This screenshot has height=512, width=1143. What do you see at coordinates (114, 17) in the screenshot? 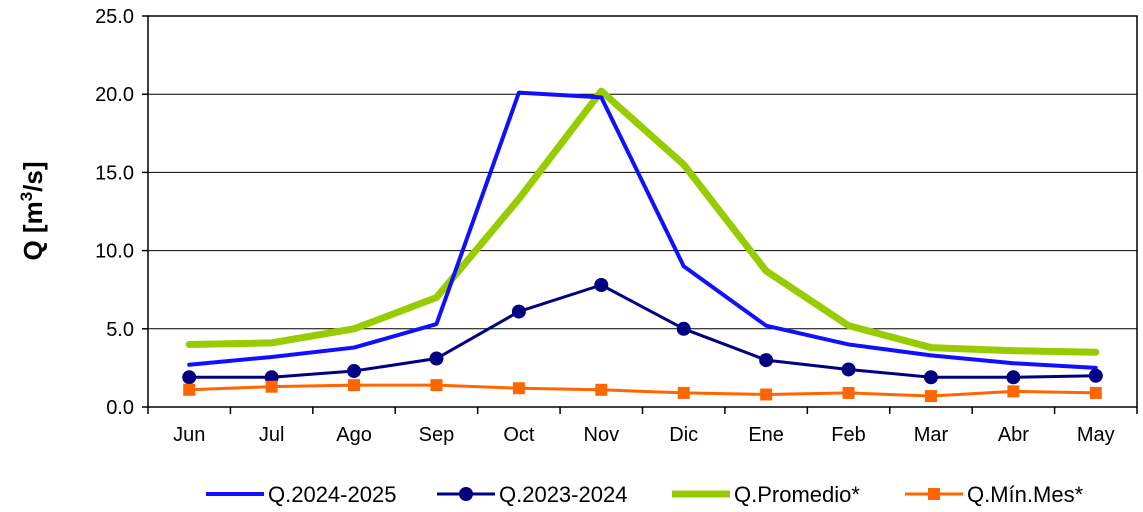
I see `y-tick-label: 25.0` at bounding box center [114, 17].